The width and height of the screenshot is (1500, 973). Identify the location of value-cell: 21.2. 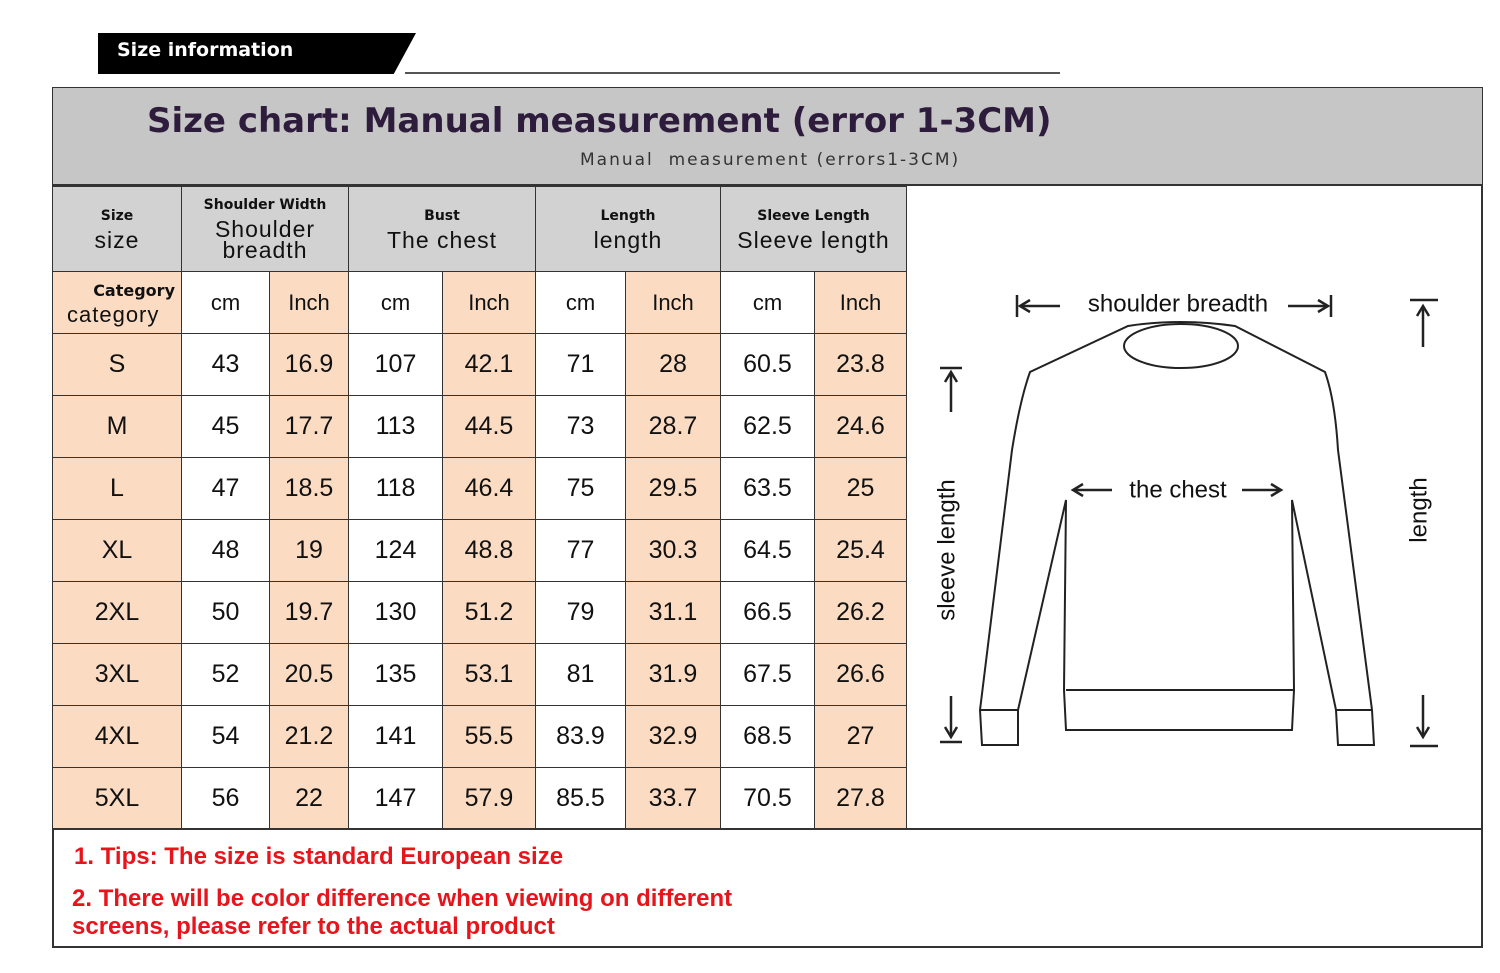
(309, 736).